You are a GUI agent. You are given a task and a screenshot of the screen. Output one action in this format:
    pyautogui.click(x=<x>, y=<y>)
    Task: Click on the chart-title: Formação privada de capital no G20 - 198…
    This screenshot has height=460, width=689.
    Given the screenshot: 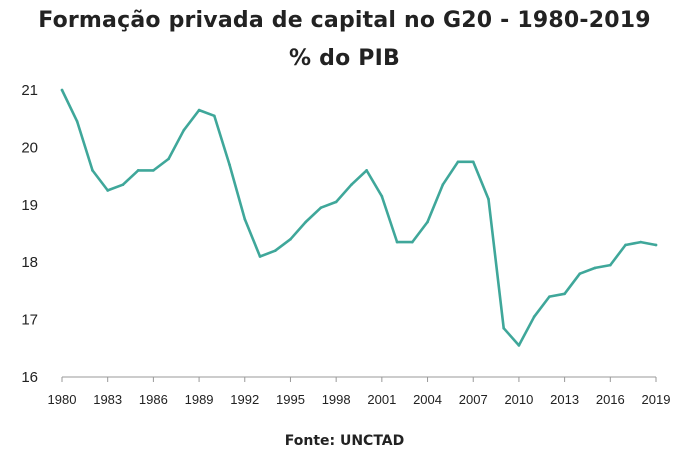 What is the action you would take?
    pyautogui.click(x=344, y=20)
    